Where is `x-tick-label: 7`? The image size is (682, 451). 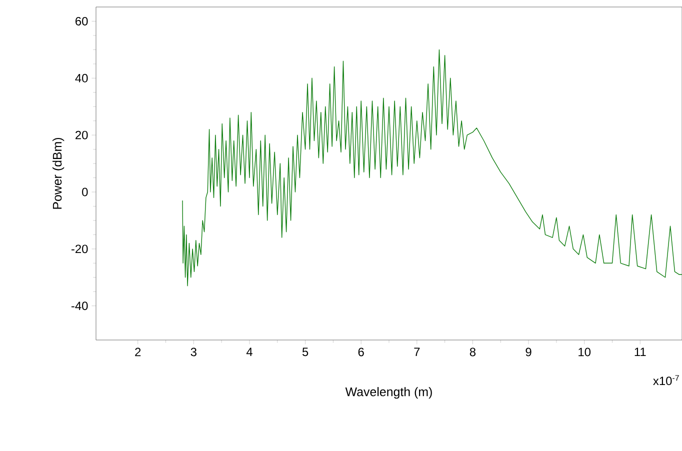
x-tick-label: 7 is located at coordinates (417, 352).